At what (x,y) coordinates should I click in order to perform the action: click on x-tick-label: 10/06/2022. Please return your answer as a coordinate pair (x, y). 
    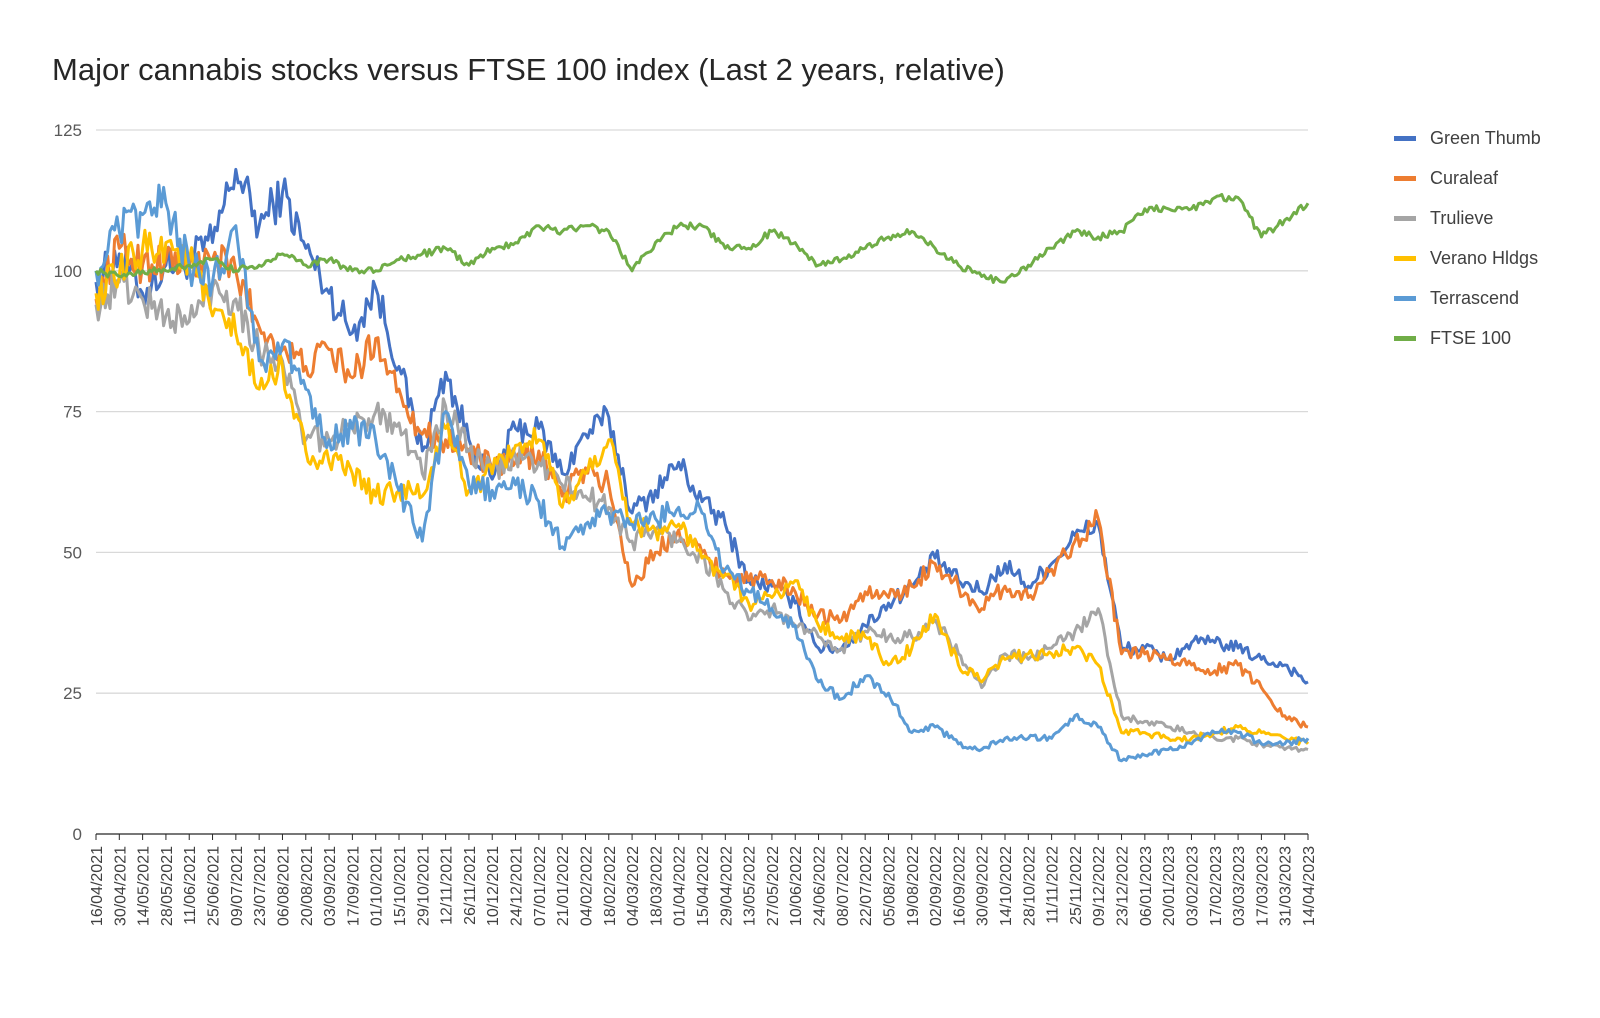
    Looking at the image, I should click on (796, 886).